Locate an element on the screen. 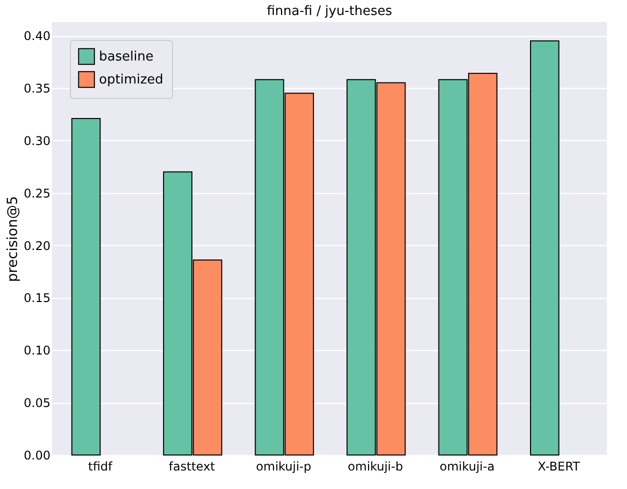  x-tick-label: fasttext is located at coordinates (192, 467).